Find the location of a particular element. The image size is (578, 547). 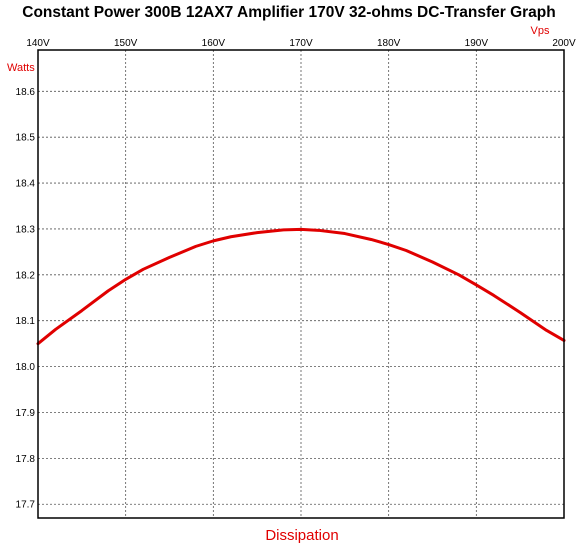

y-tick-label: 18.3 is located at coordinates (26, 229).